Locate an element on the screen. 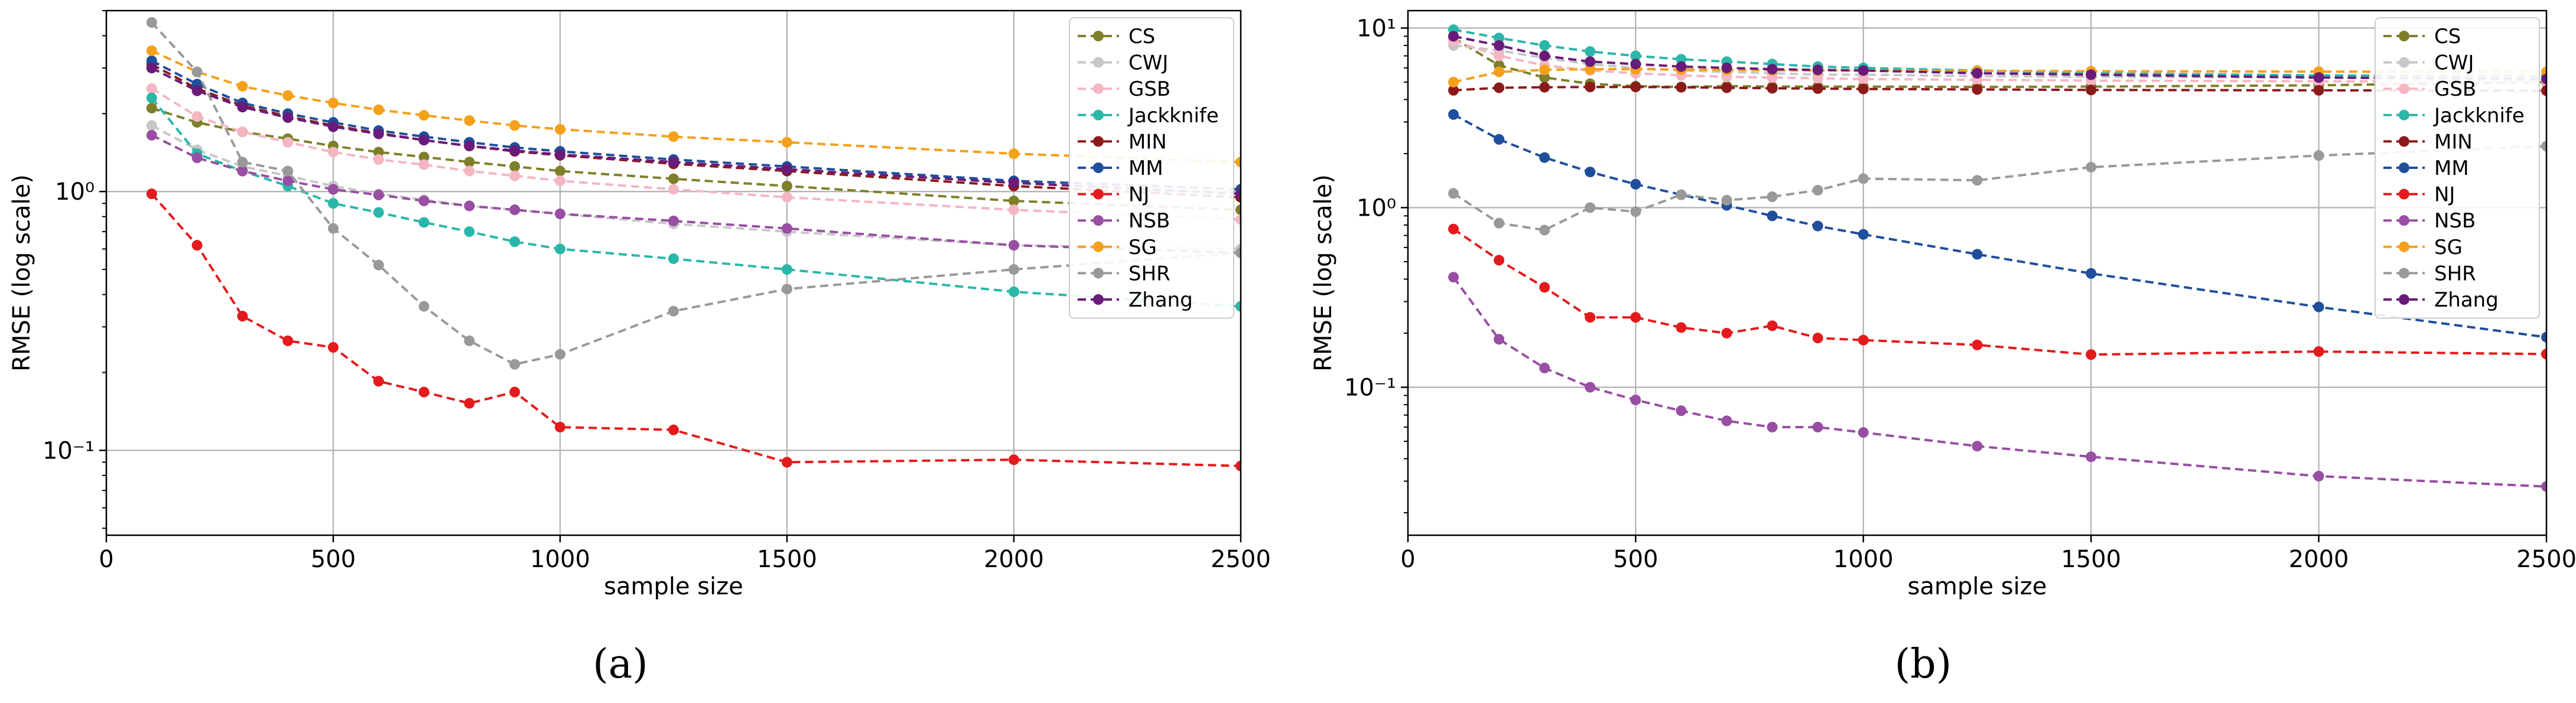  y-tick-label-a-0: 10⁻¹ is located at coordinates (69, 451).